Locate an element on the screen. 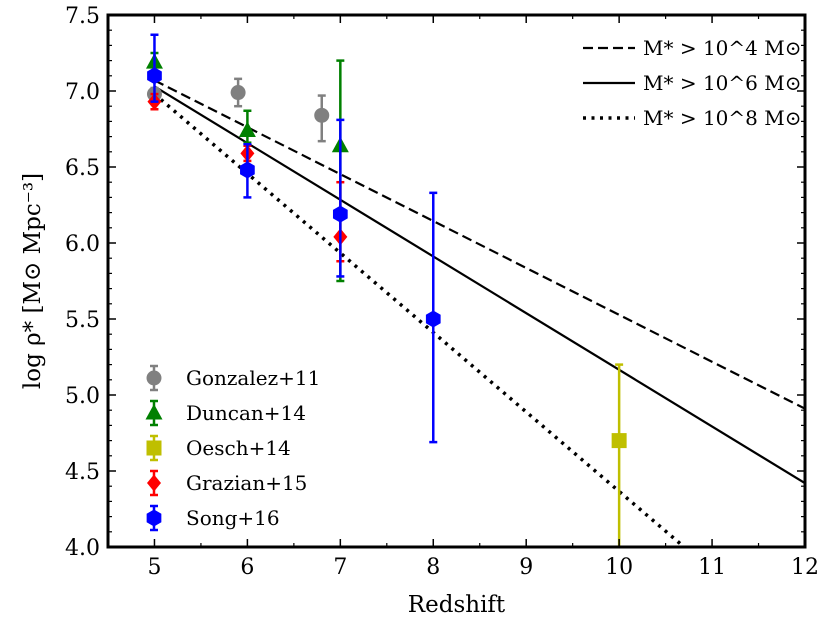 The height and width of the screenshot is (623, 830). legend-top-right: M* > 10^4 M⊙ M* > 10^6 M⊙ M* > 10^8 M⊙ is located at coordinates (692, 83).